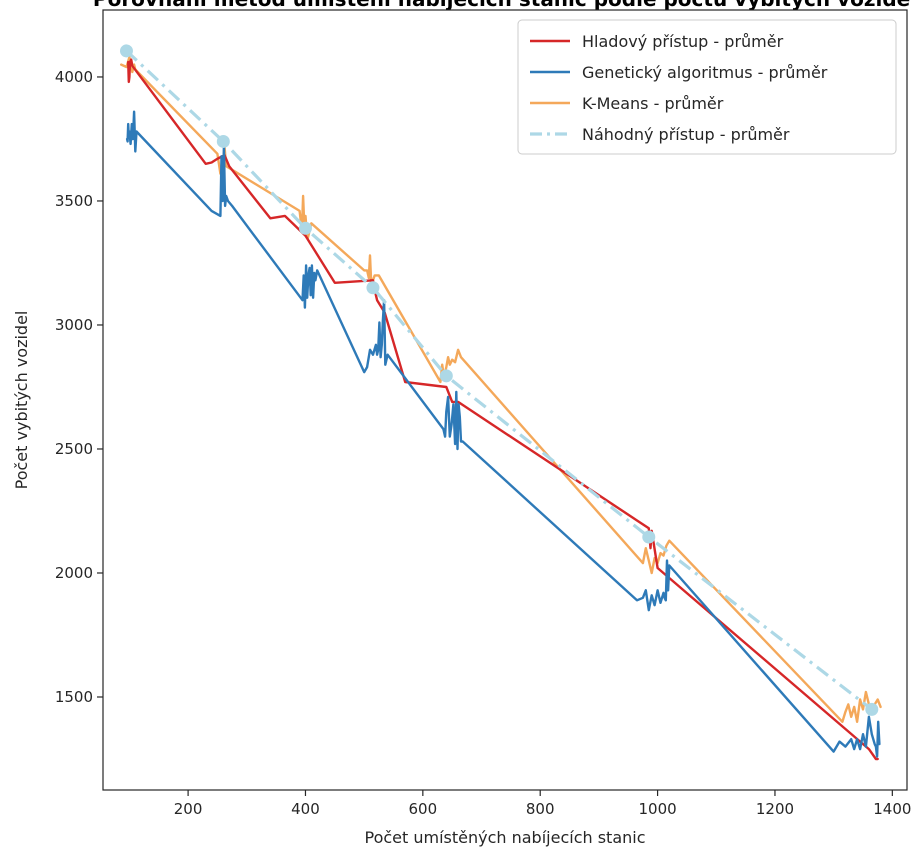 Image resolution: width=911 pixels, height=853 pixels. What do you see at coordinates (683, 41) in the screenshot?
I see `legend-label: Hladový přístup - průměr` at bounding box center [683, 41].